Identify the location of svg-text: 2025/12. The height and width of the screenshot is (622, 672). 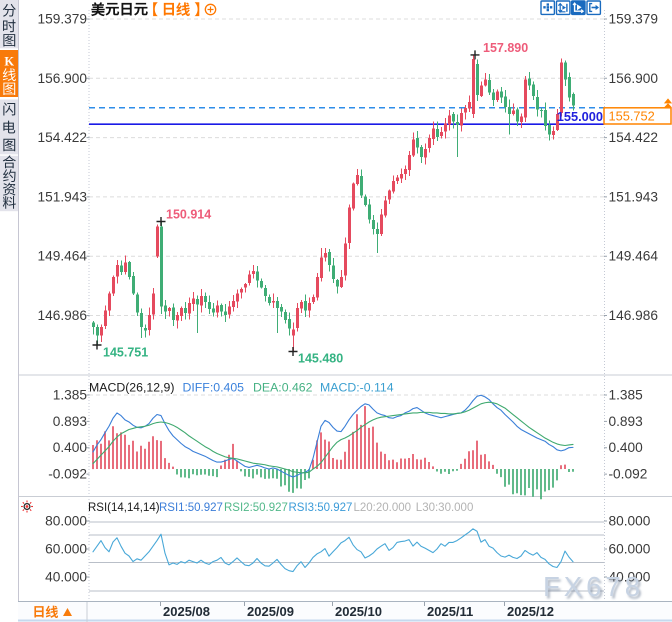
(530, 611).